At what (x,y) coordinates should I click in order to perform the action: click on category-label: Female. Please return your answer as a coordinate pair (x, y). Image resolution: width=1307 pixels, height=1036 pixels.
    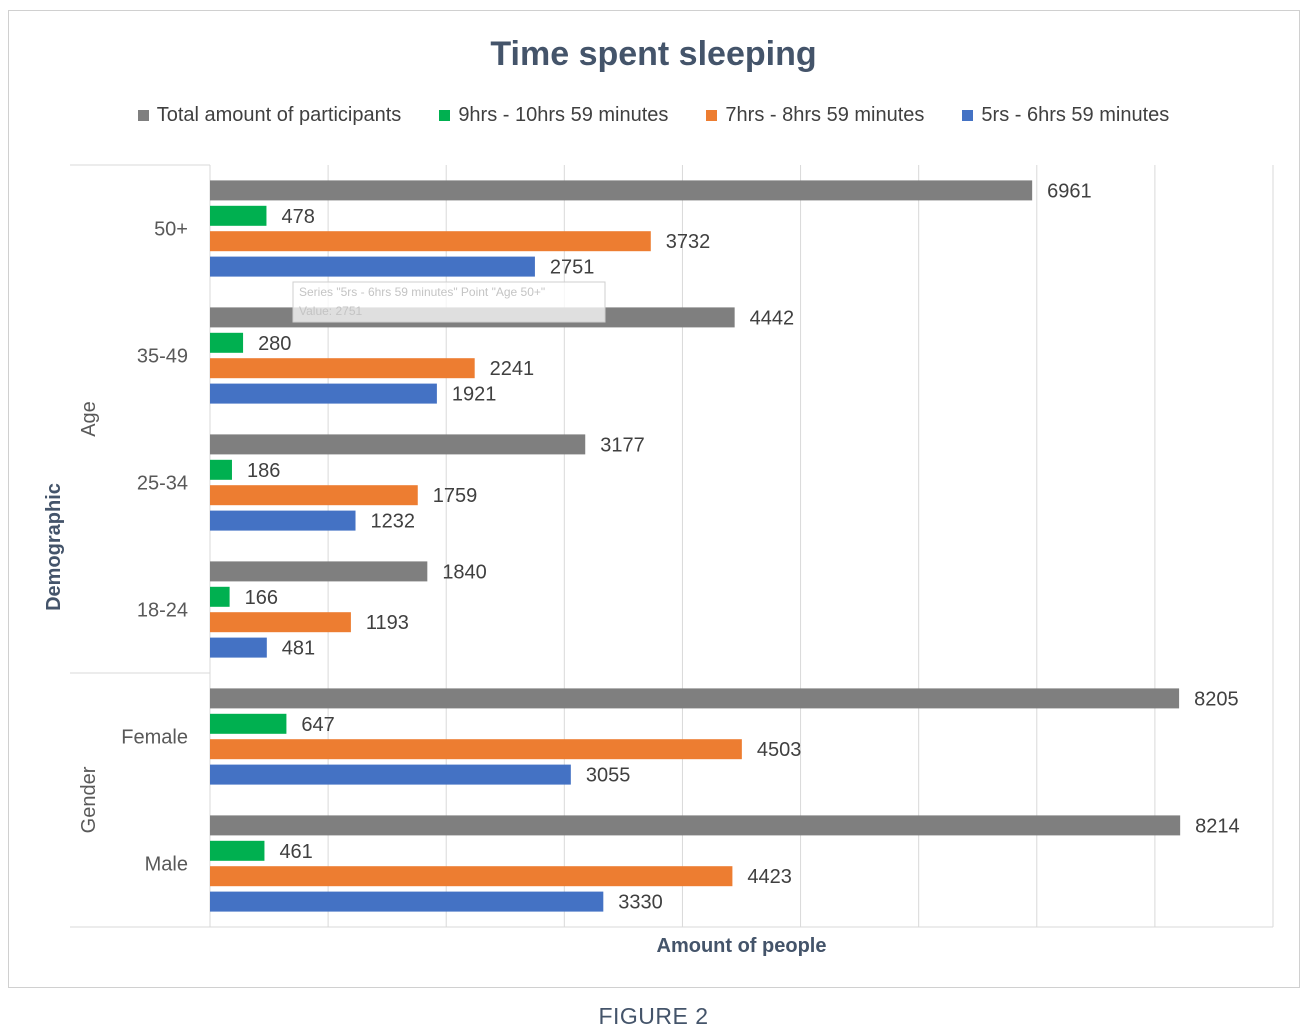
    Looking at the image, I should click on (154, 738).